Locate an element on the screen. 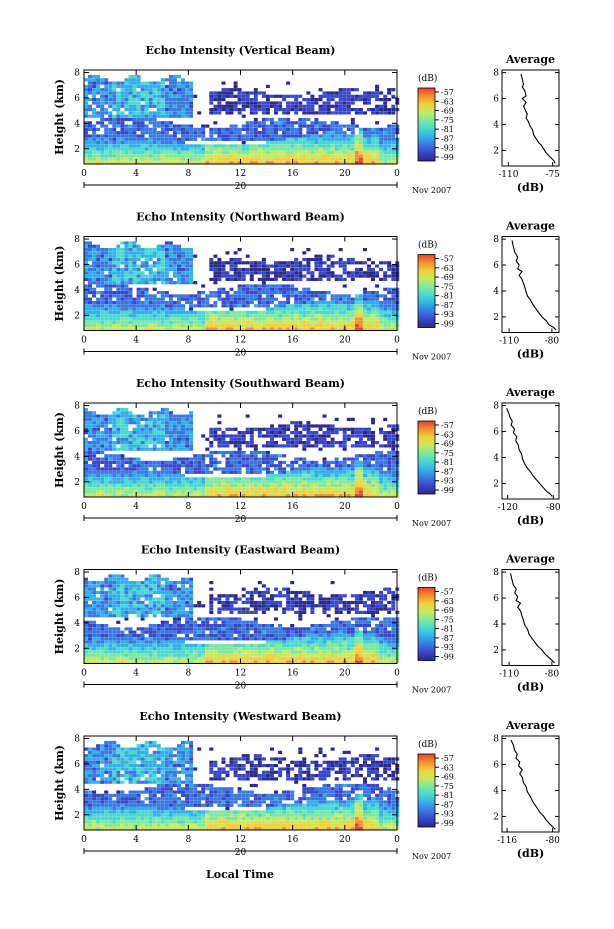  x-tick-label: 16 is located at coordinates (293, 507).